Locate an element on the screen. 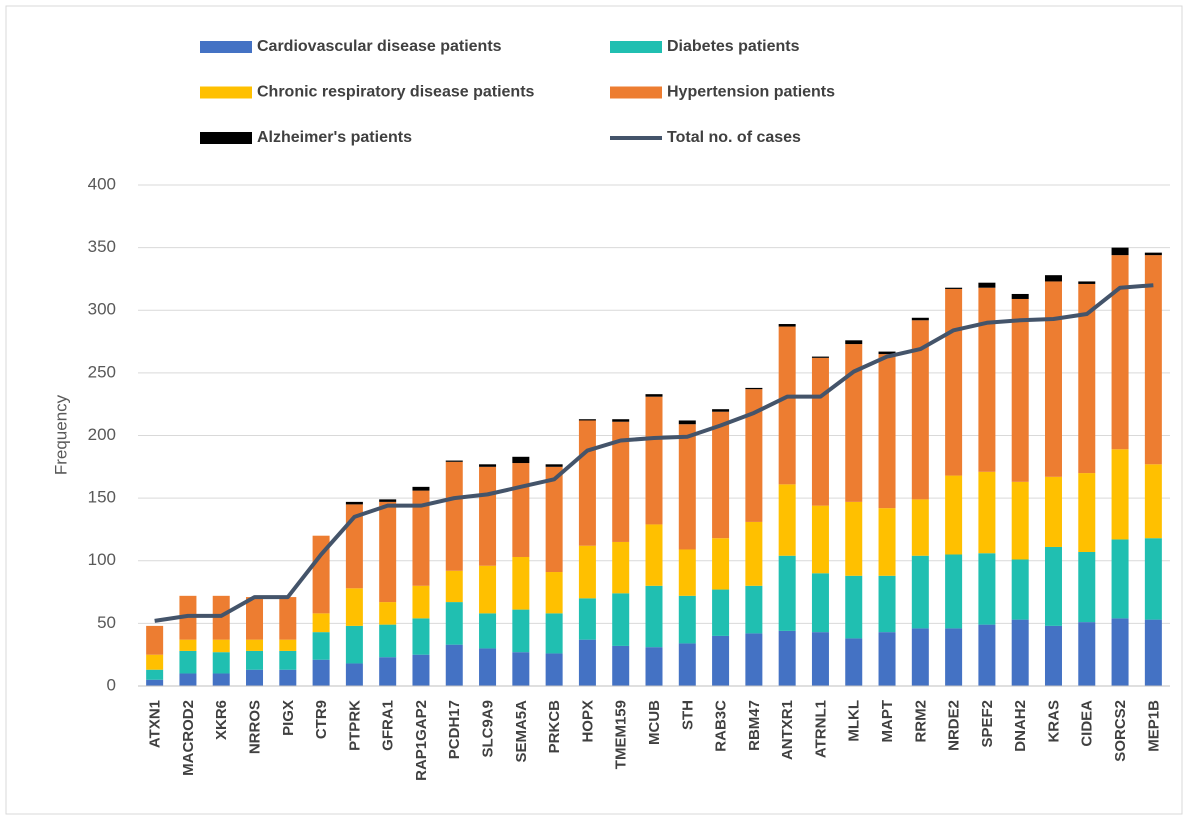  y-axis-label: Frequency is located at coordinates (60, 434).